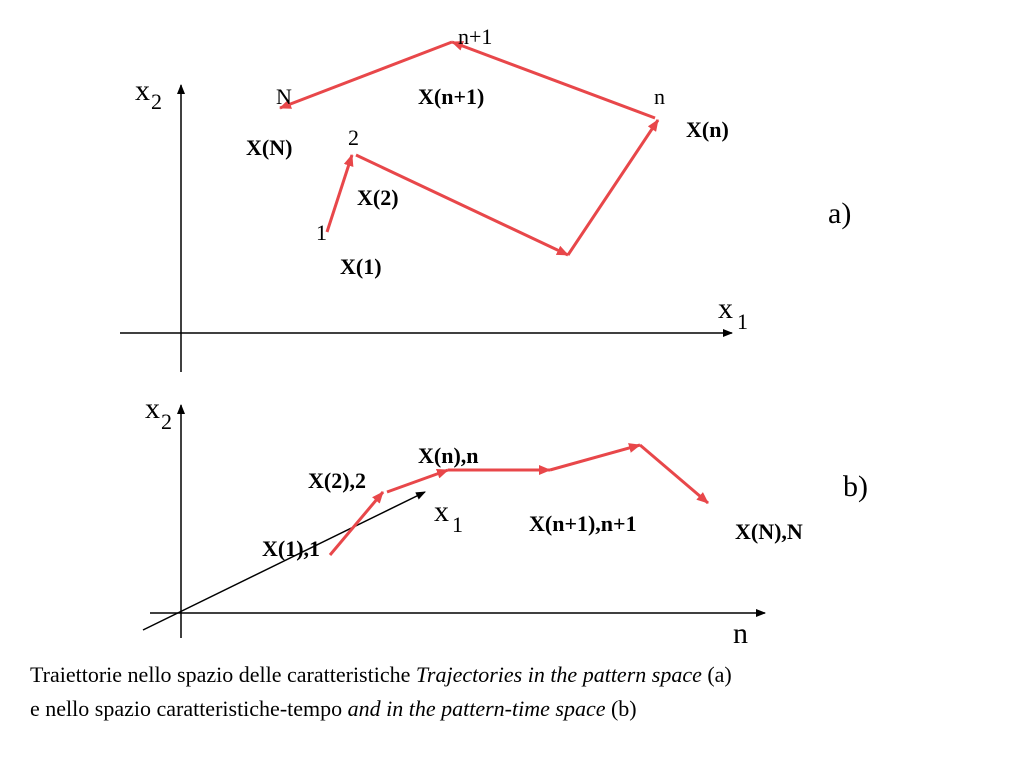 This screenshot has height=768, width=1024. I want to click on panel-label: a), so click(839, 213).